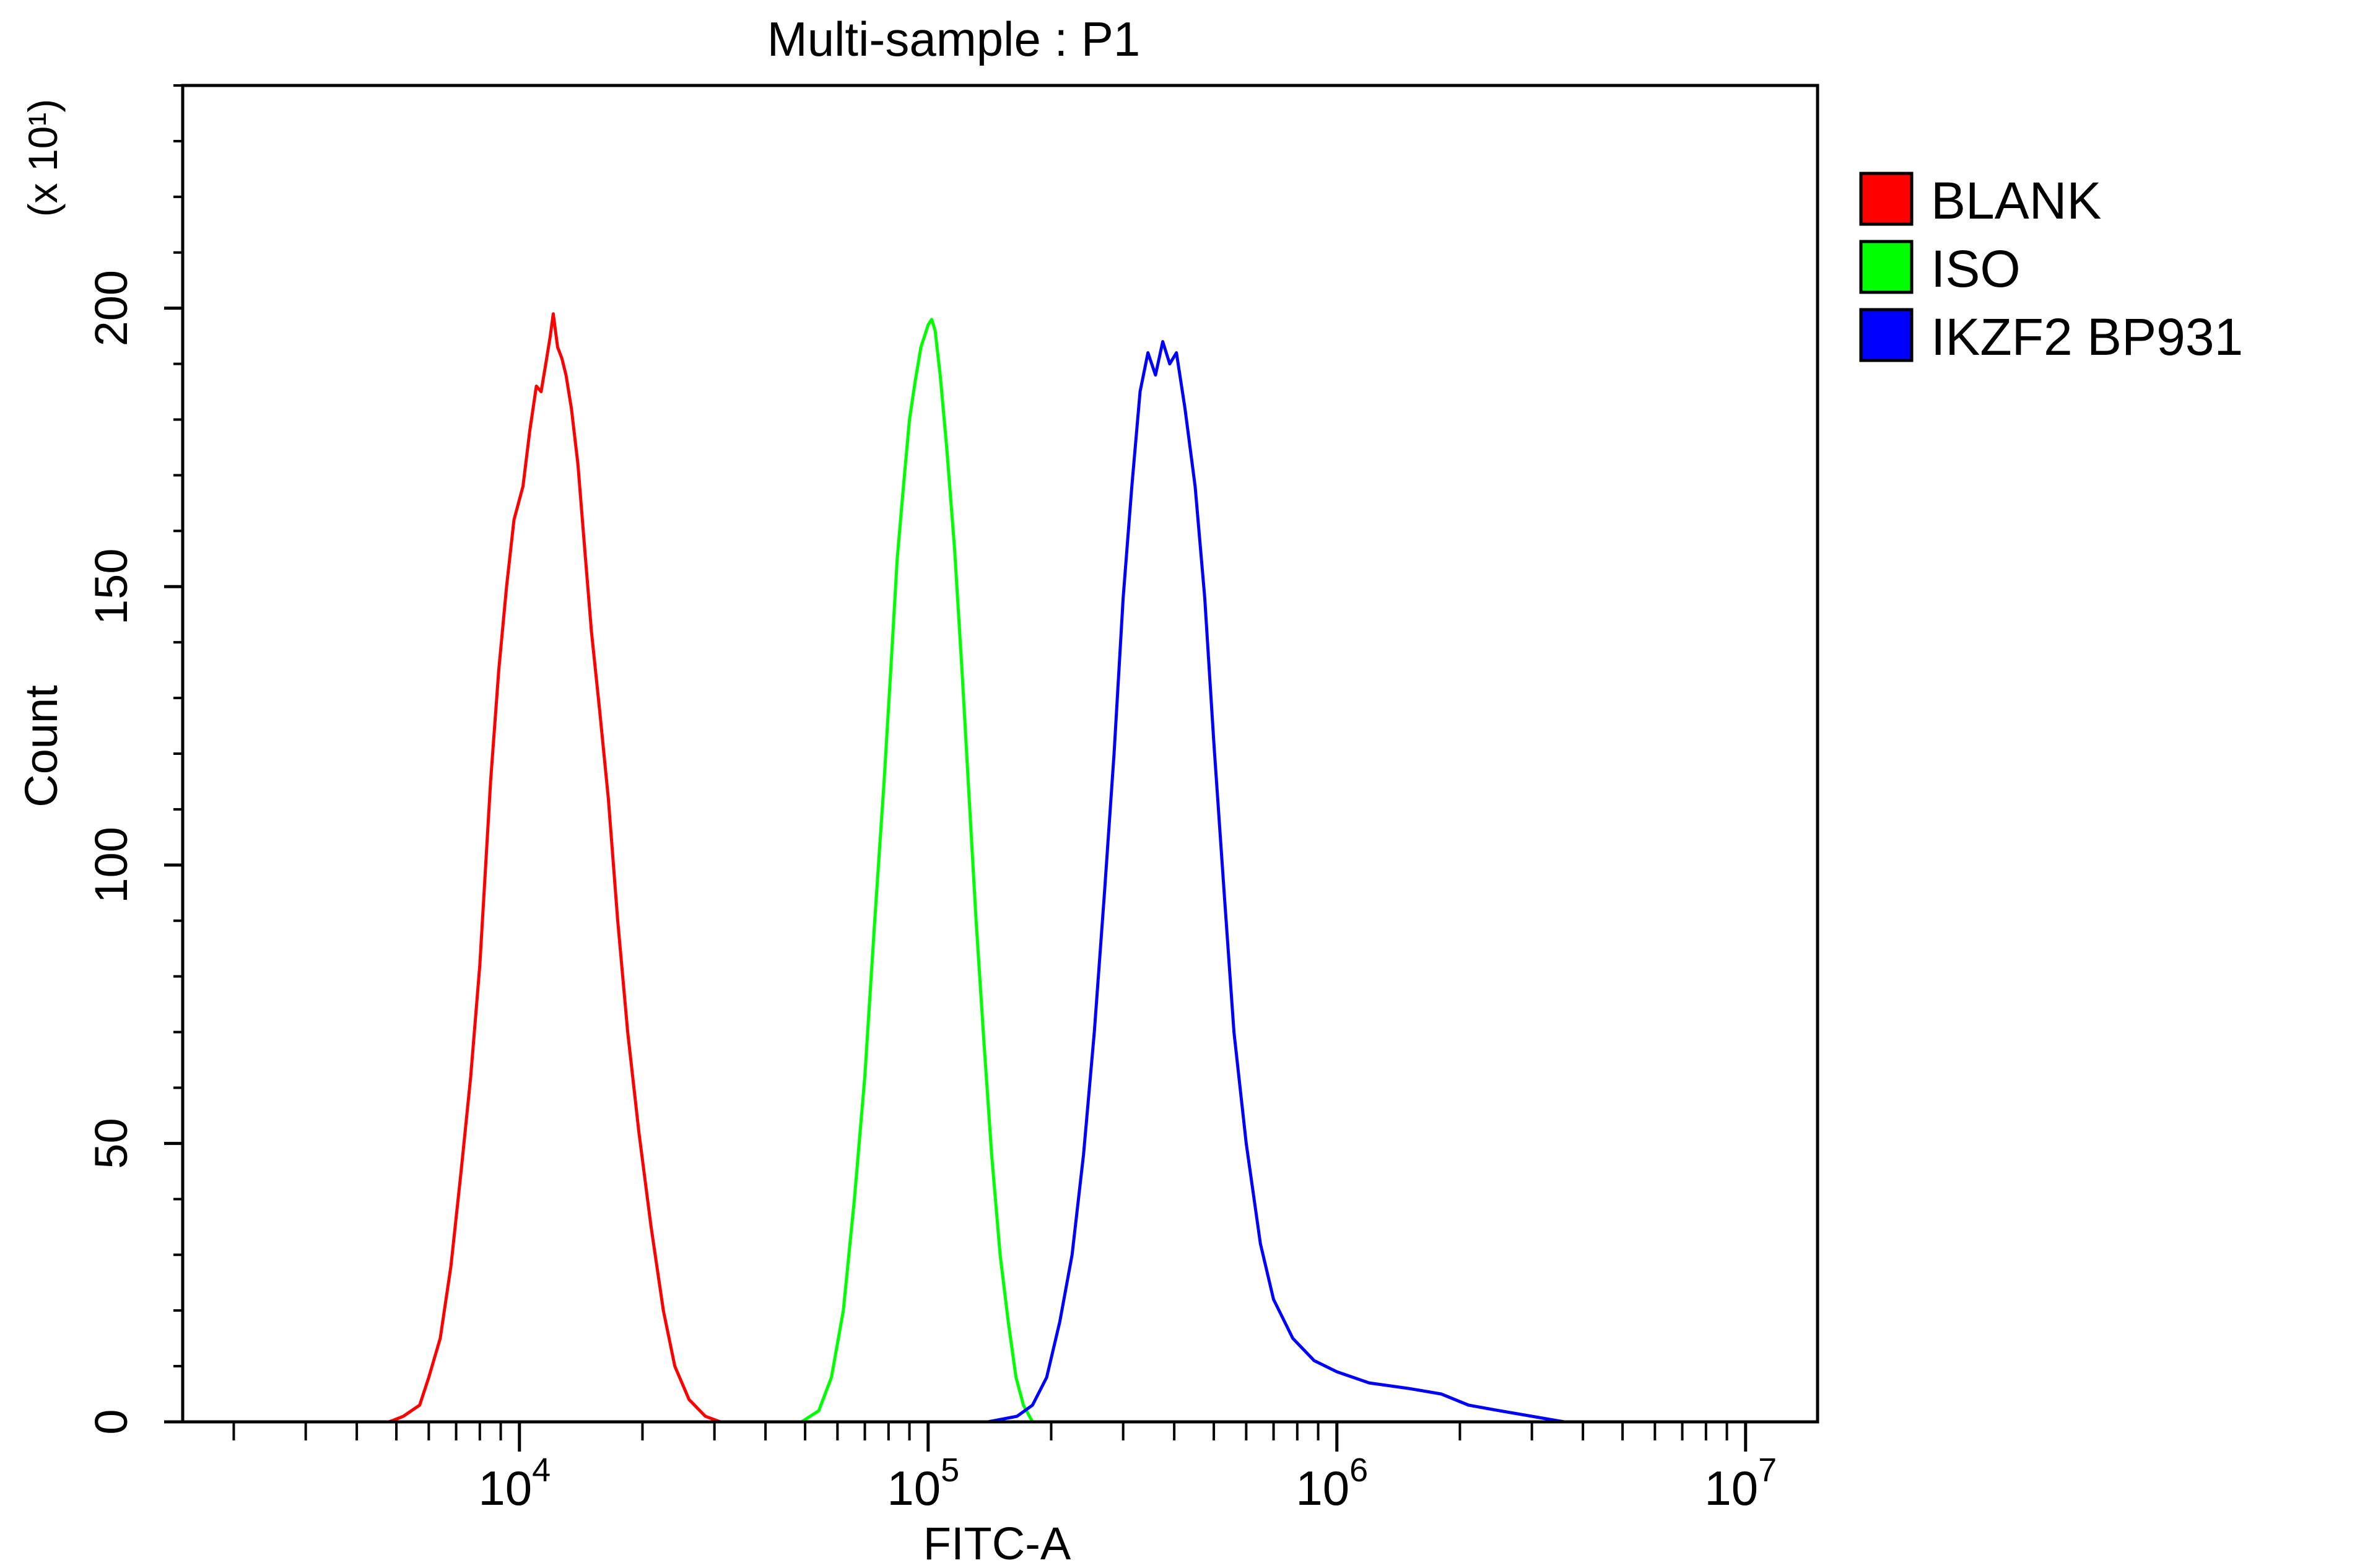  I want to click on legend: BLANK ISO IKZF2 BP931, so click(2051, 269).